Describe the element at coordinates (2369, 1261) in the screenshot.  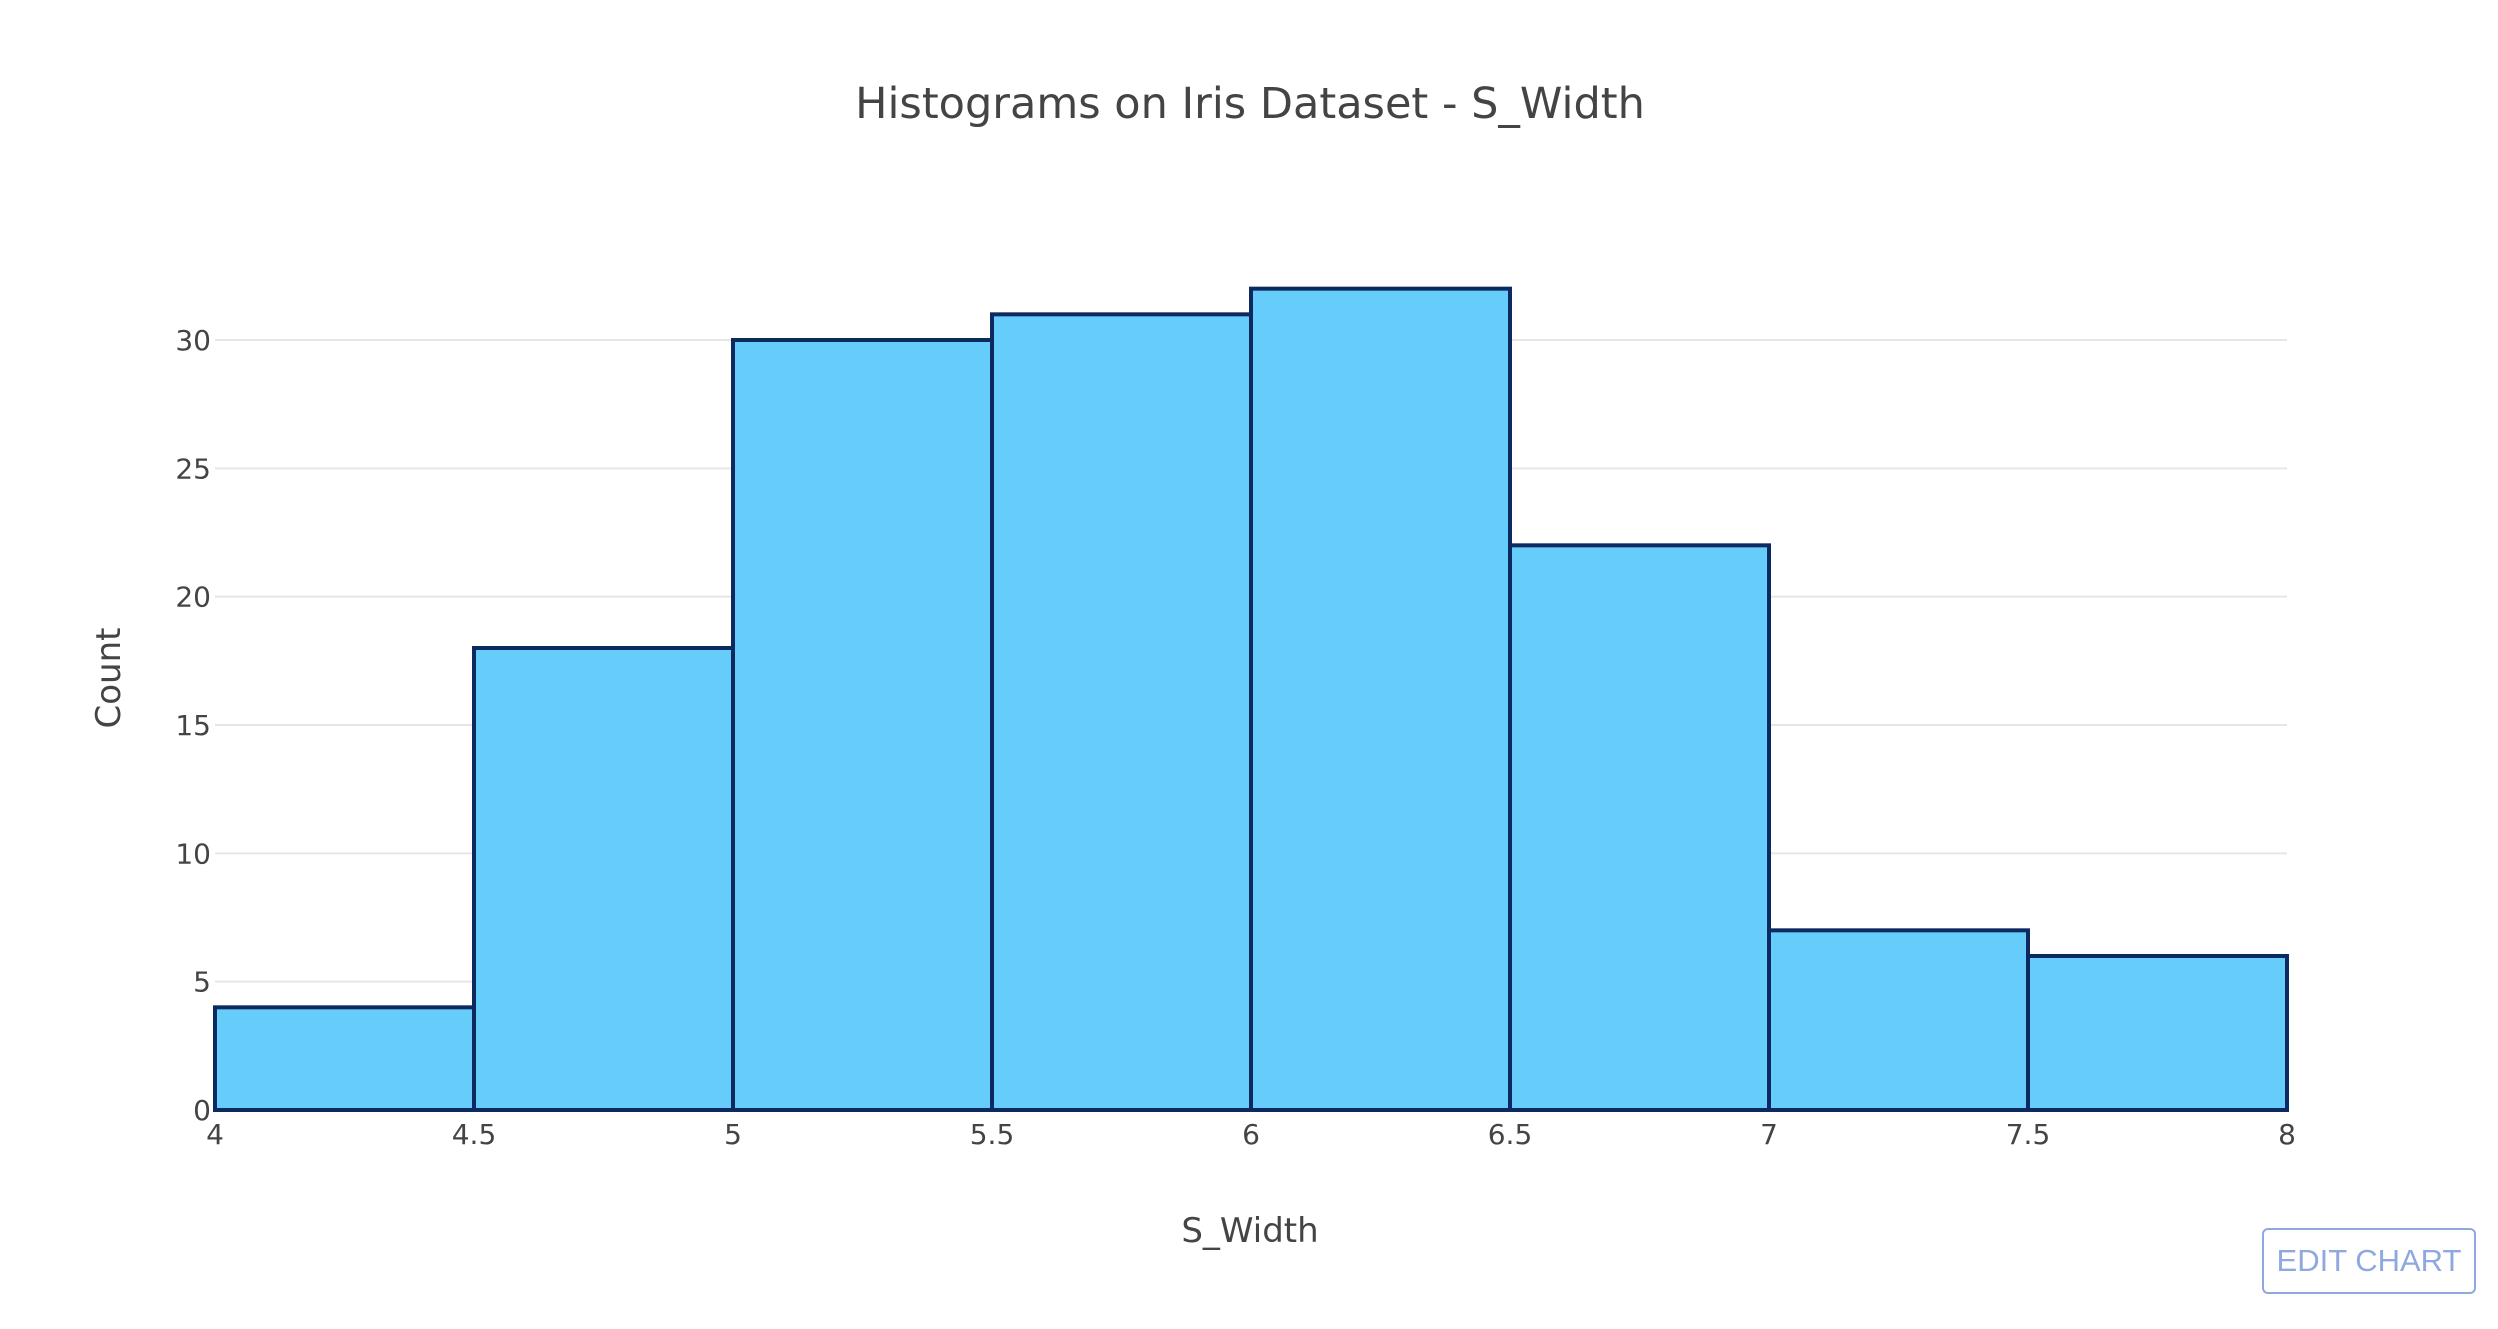
I see `edit-chart-button: EDIT CHART` at that location.